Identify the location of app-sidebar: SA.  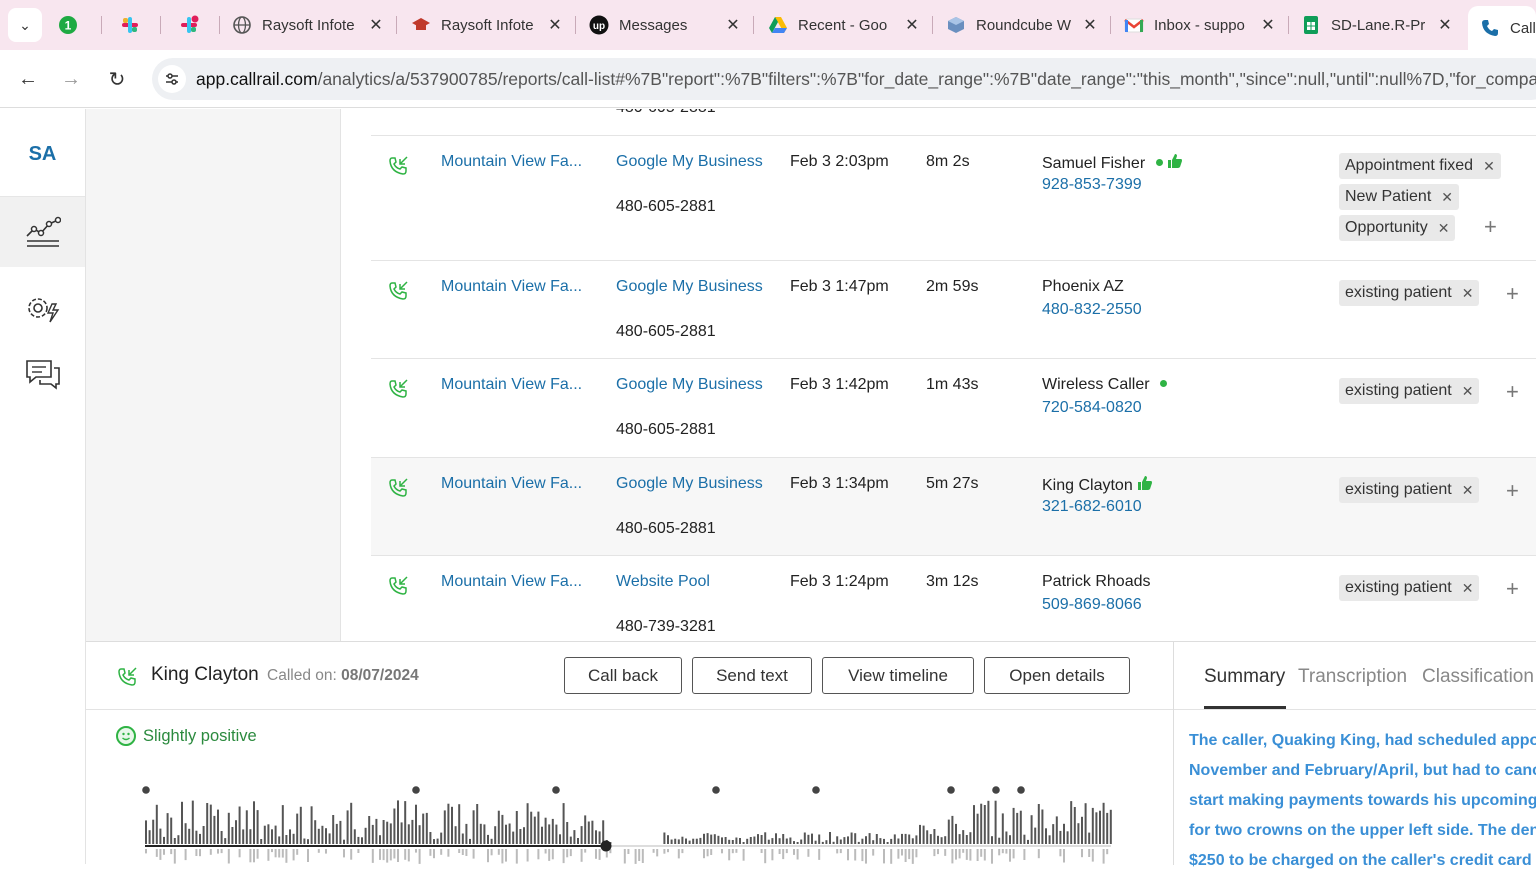
(43, 486).